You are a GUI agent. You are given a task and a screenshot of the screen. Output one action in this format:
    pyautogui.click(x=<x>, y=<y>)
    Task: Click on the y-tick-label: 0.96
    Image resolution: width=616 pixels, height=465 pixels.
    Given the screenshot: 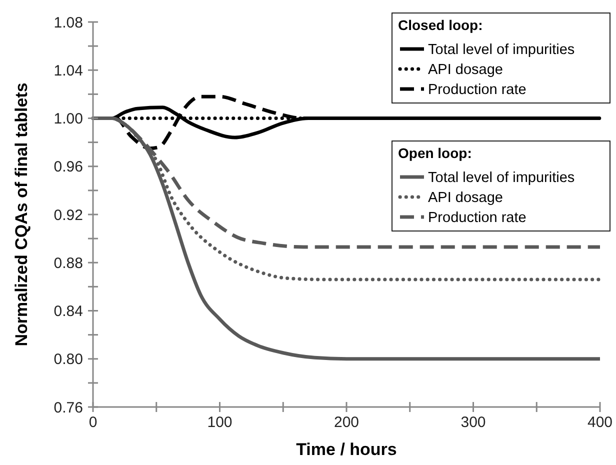 What is the action you would take?
    pyautogui.click(x=68, y=167)
    